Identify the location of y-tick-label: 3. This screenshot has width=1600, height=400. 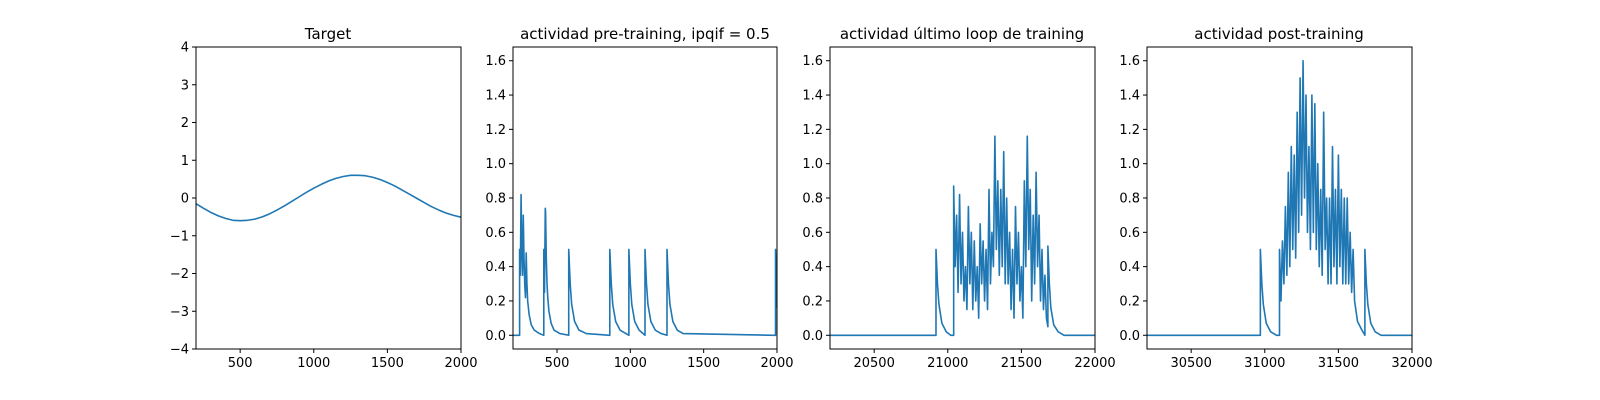
(185, 85).